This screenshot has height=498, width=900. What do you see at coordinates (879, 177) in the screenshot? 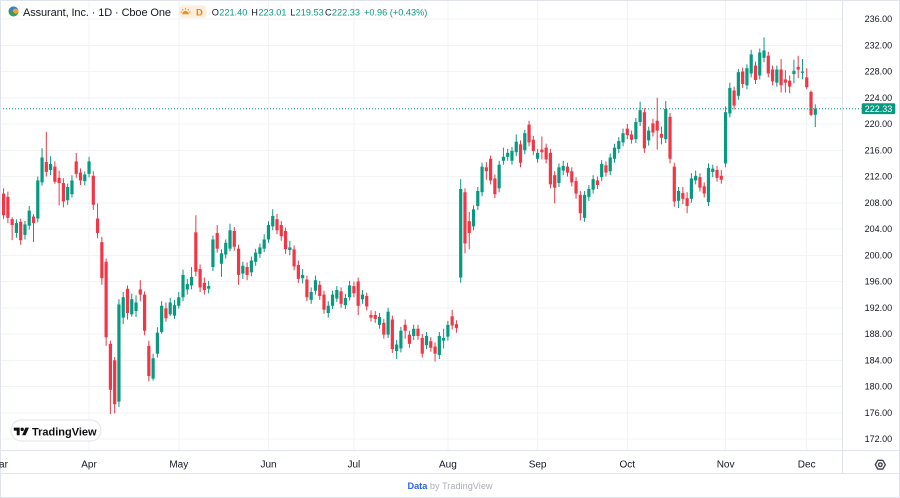
I see `svg-text: 212.00` at bounding box center [879, 177].